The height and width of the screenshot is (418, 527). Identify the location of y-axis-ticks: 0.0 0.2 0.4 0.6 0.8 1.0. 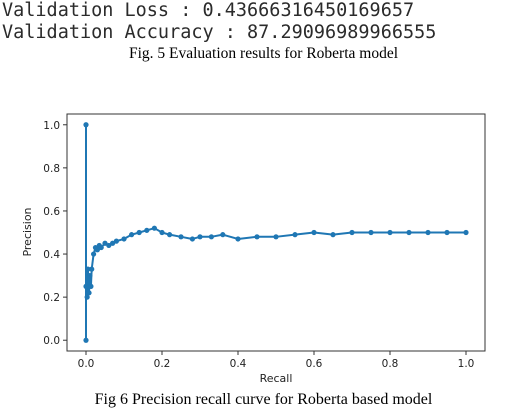
(55, 233).